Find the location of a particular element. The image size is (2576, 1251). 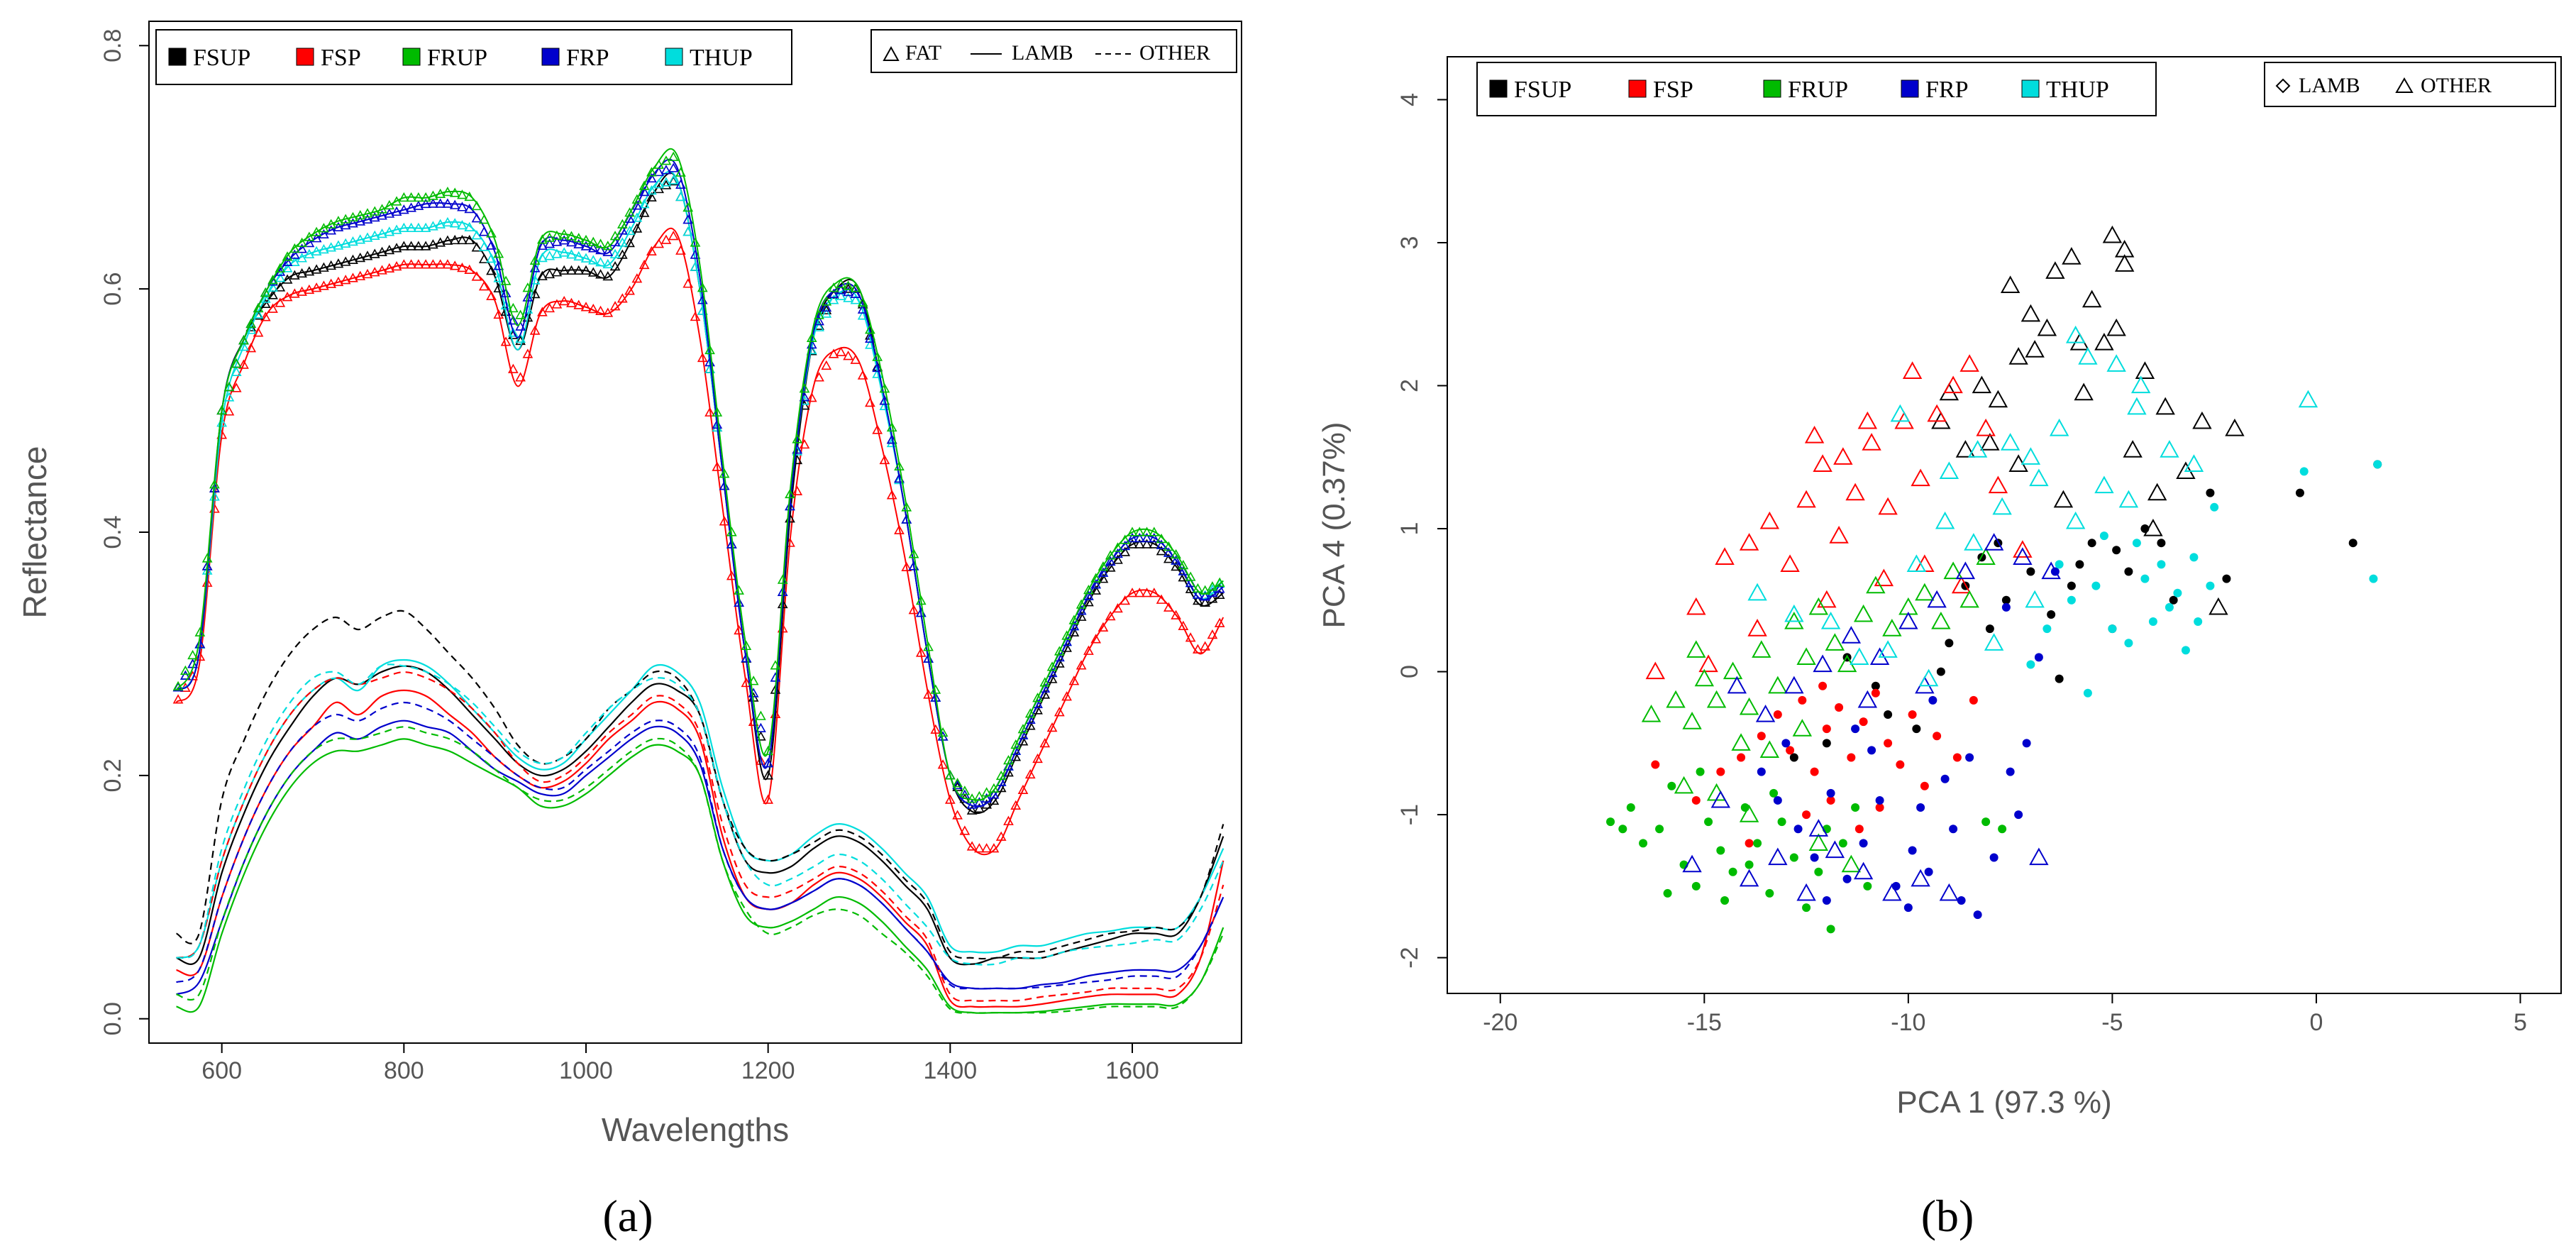

panel-b-y-tick-label: 1 is located at coordinates (1409, 529).